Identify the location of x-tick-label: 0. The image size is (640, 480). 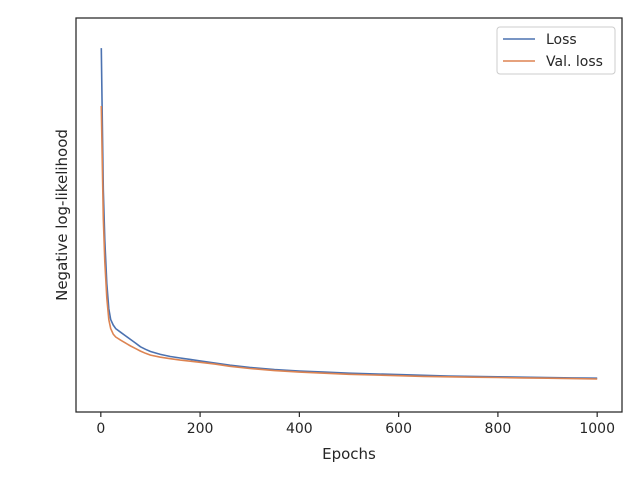
(100, 429).